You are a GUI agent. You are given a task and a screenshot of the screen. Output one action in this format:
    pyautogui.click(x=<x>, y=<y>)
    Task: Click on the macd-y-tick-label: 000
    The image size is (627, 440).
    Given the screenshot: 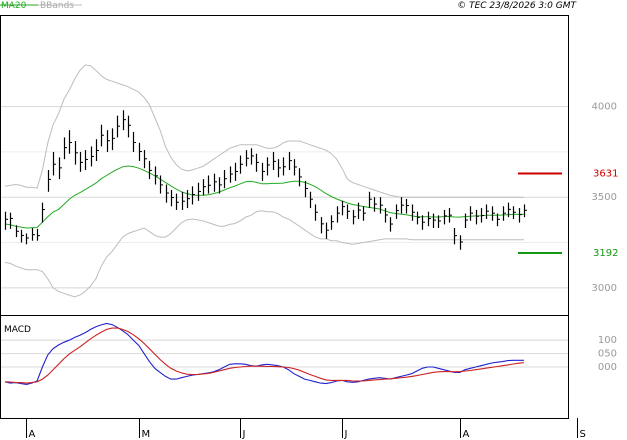 What is the action you would take?
    pyautogui.click(x=607, y=367)
    